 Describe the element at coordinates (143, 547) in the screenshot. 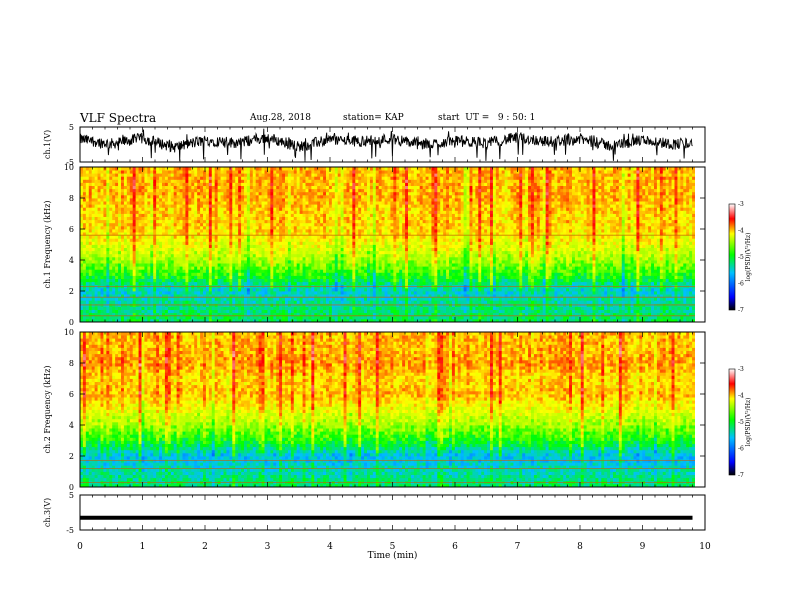

I see `xtick-label: 1` at that location.